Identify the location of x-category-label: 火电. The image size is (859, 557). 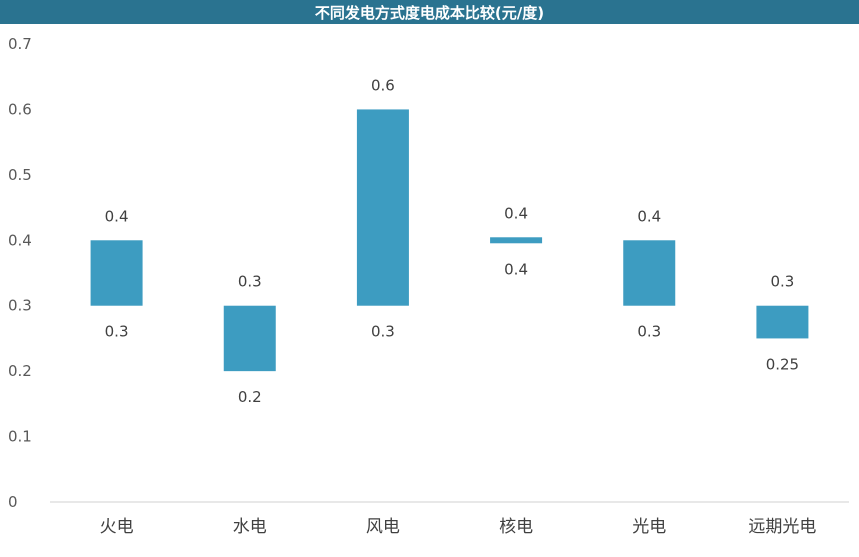
(117, 527).